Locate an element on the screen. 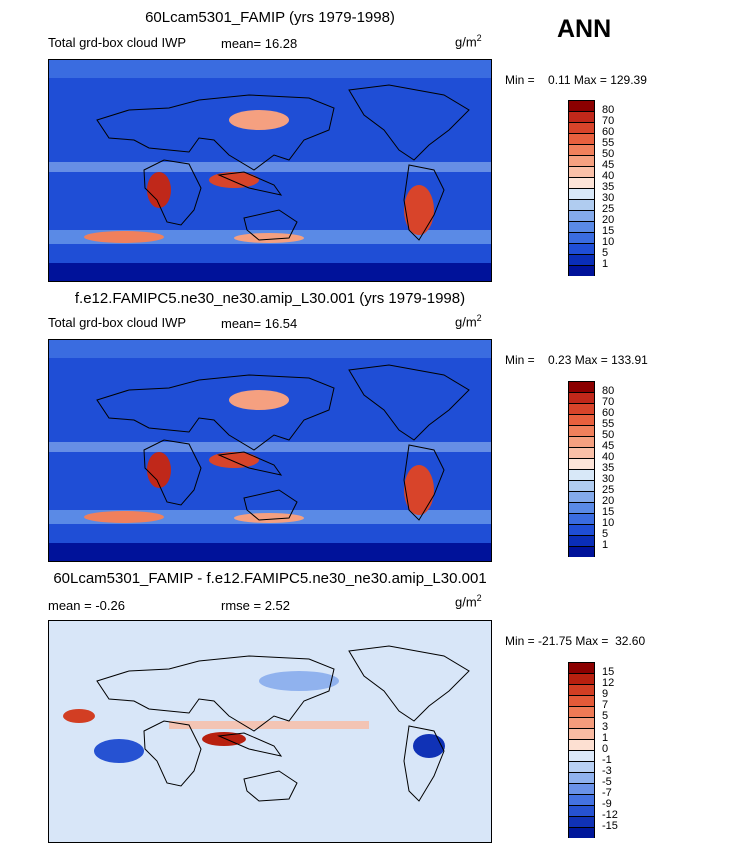 The image size is (733, 852). panel3-units: g/m2 is located at coordinates (468, 601).